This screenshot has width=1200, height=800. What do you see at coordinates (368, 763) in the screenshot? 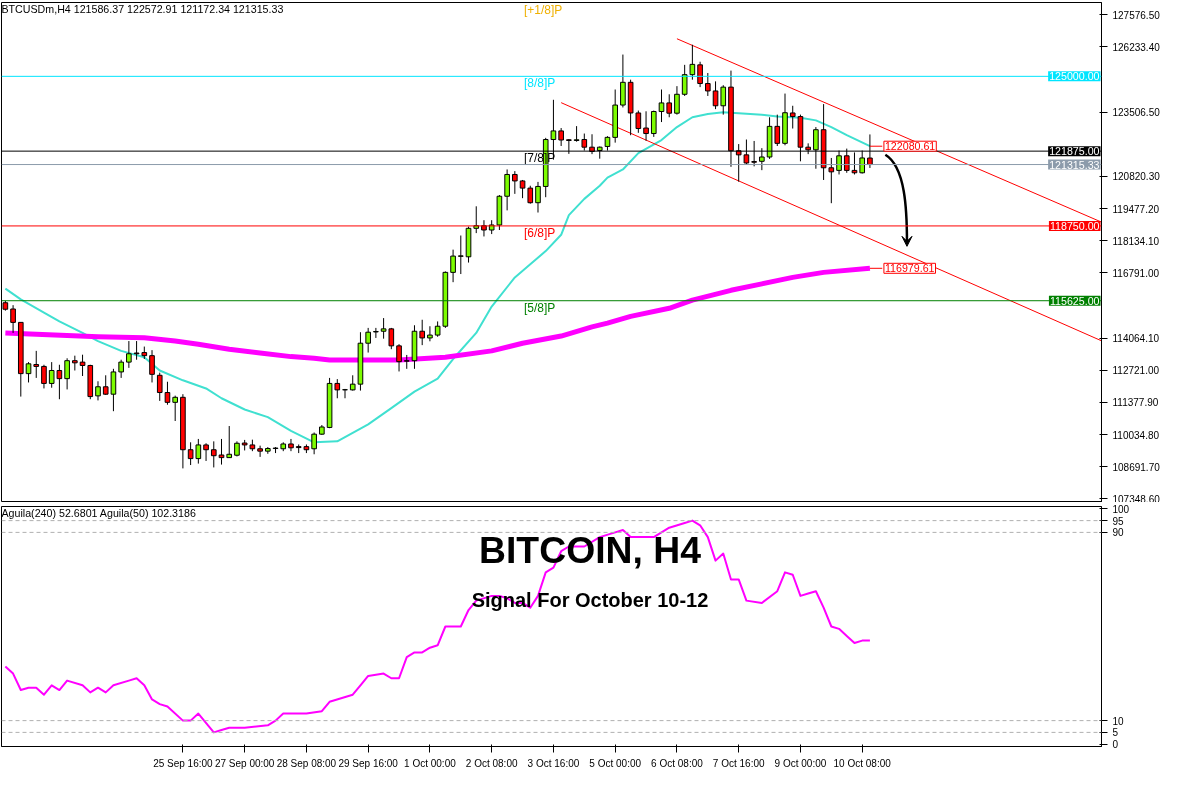
I see `x-tick-label: 29 Sep 16:00` at bounding box center [368, 763].